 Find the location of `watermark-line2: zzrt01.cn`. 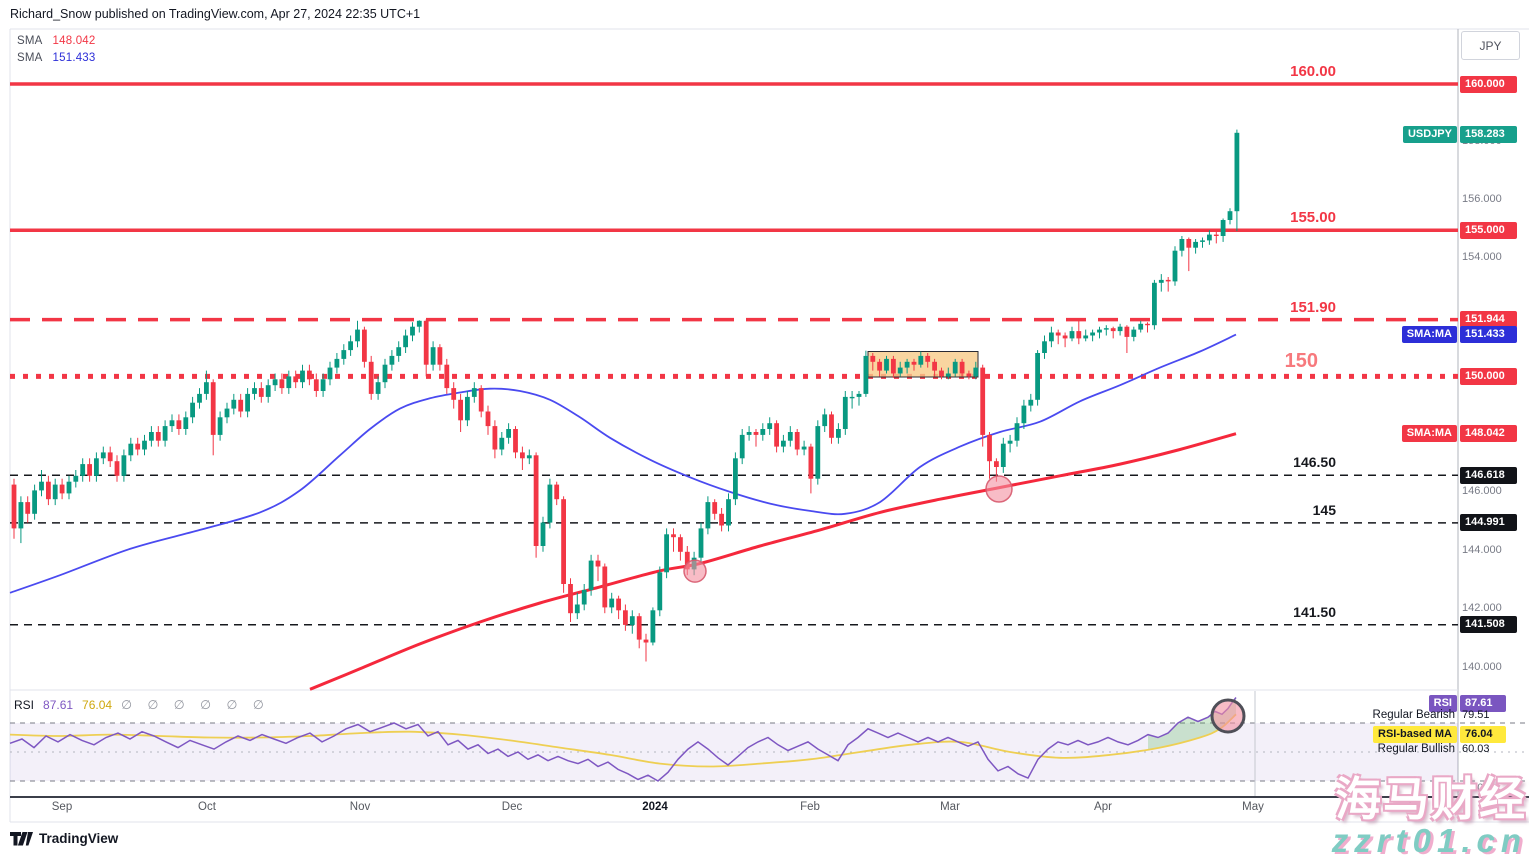

watermark-line2: zzrt01.cn is located at coordinates (1429, 840).